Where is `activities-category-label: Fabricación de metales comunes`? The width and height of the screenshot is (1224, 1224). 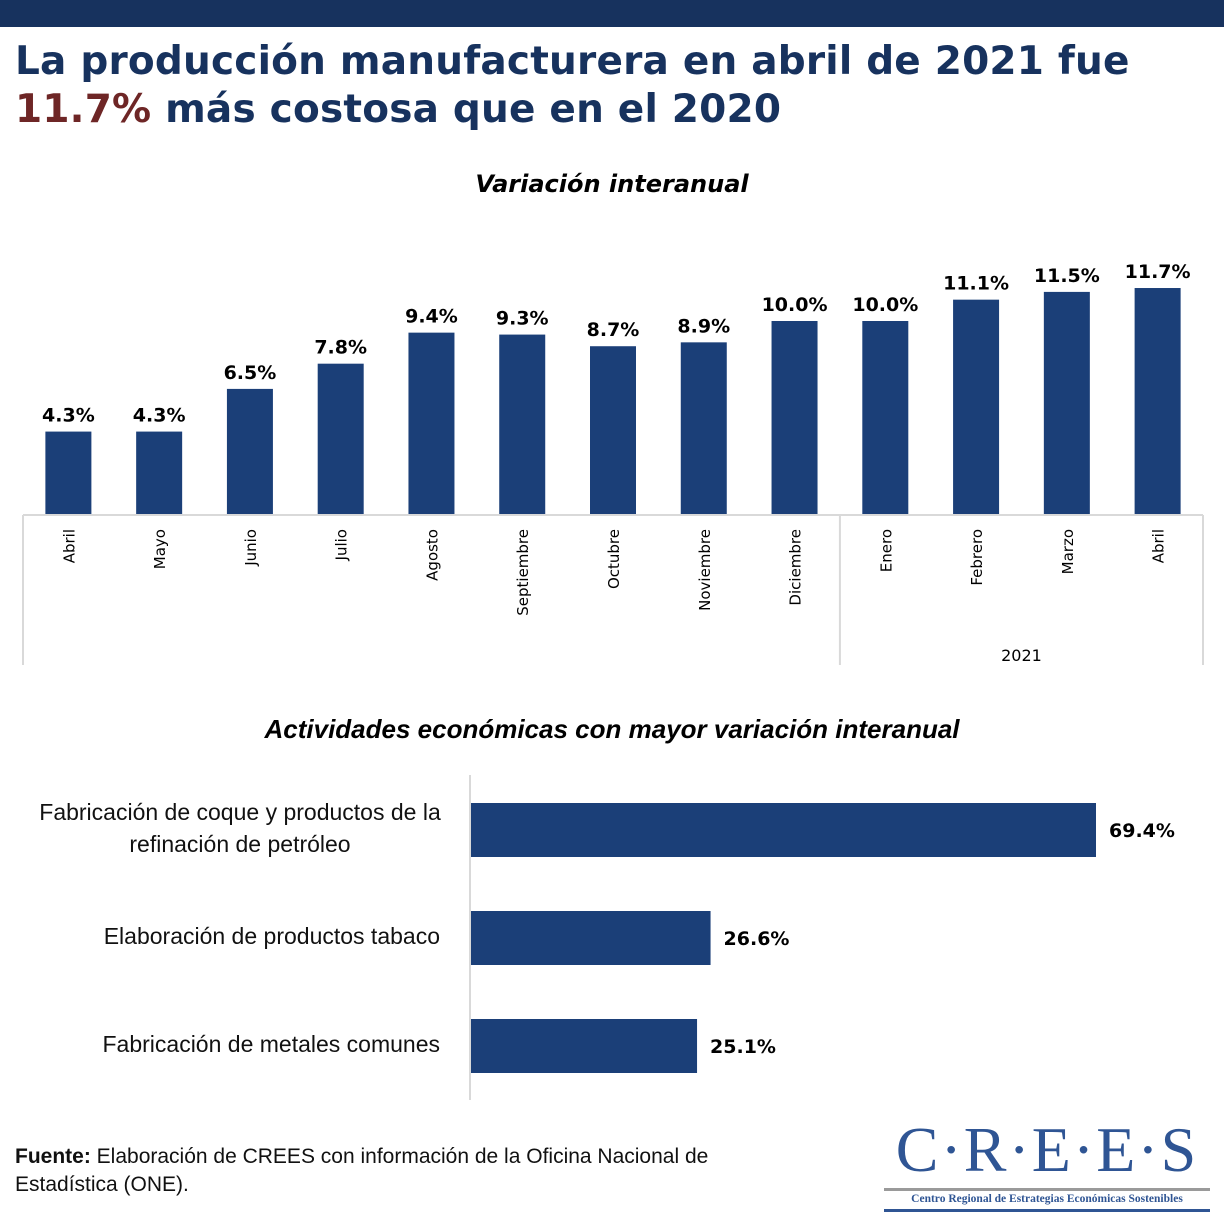
activities-category-label: Fabricación de metales comunes is located at coordinates (235, 1044).